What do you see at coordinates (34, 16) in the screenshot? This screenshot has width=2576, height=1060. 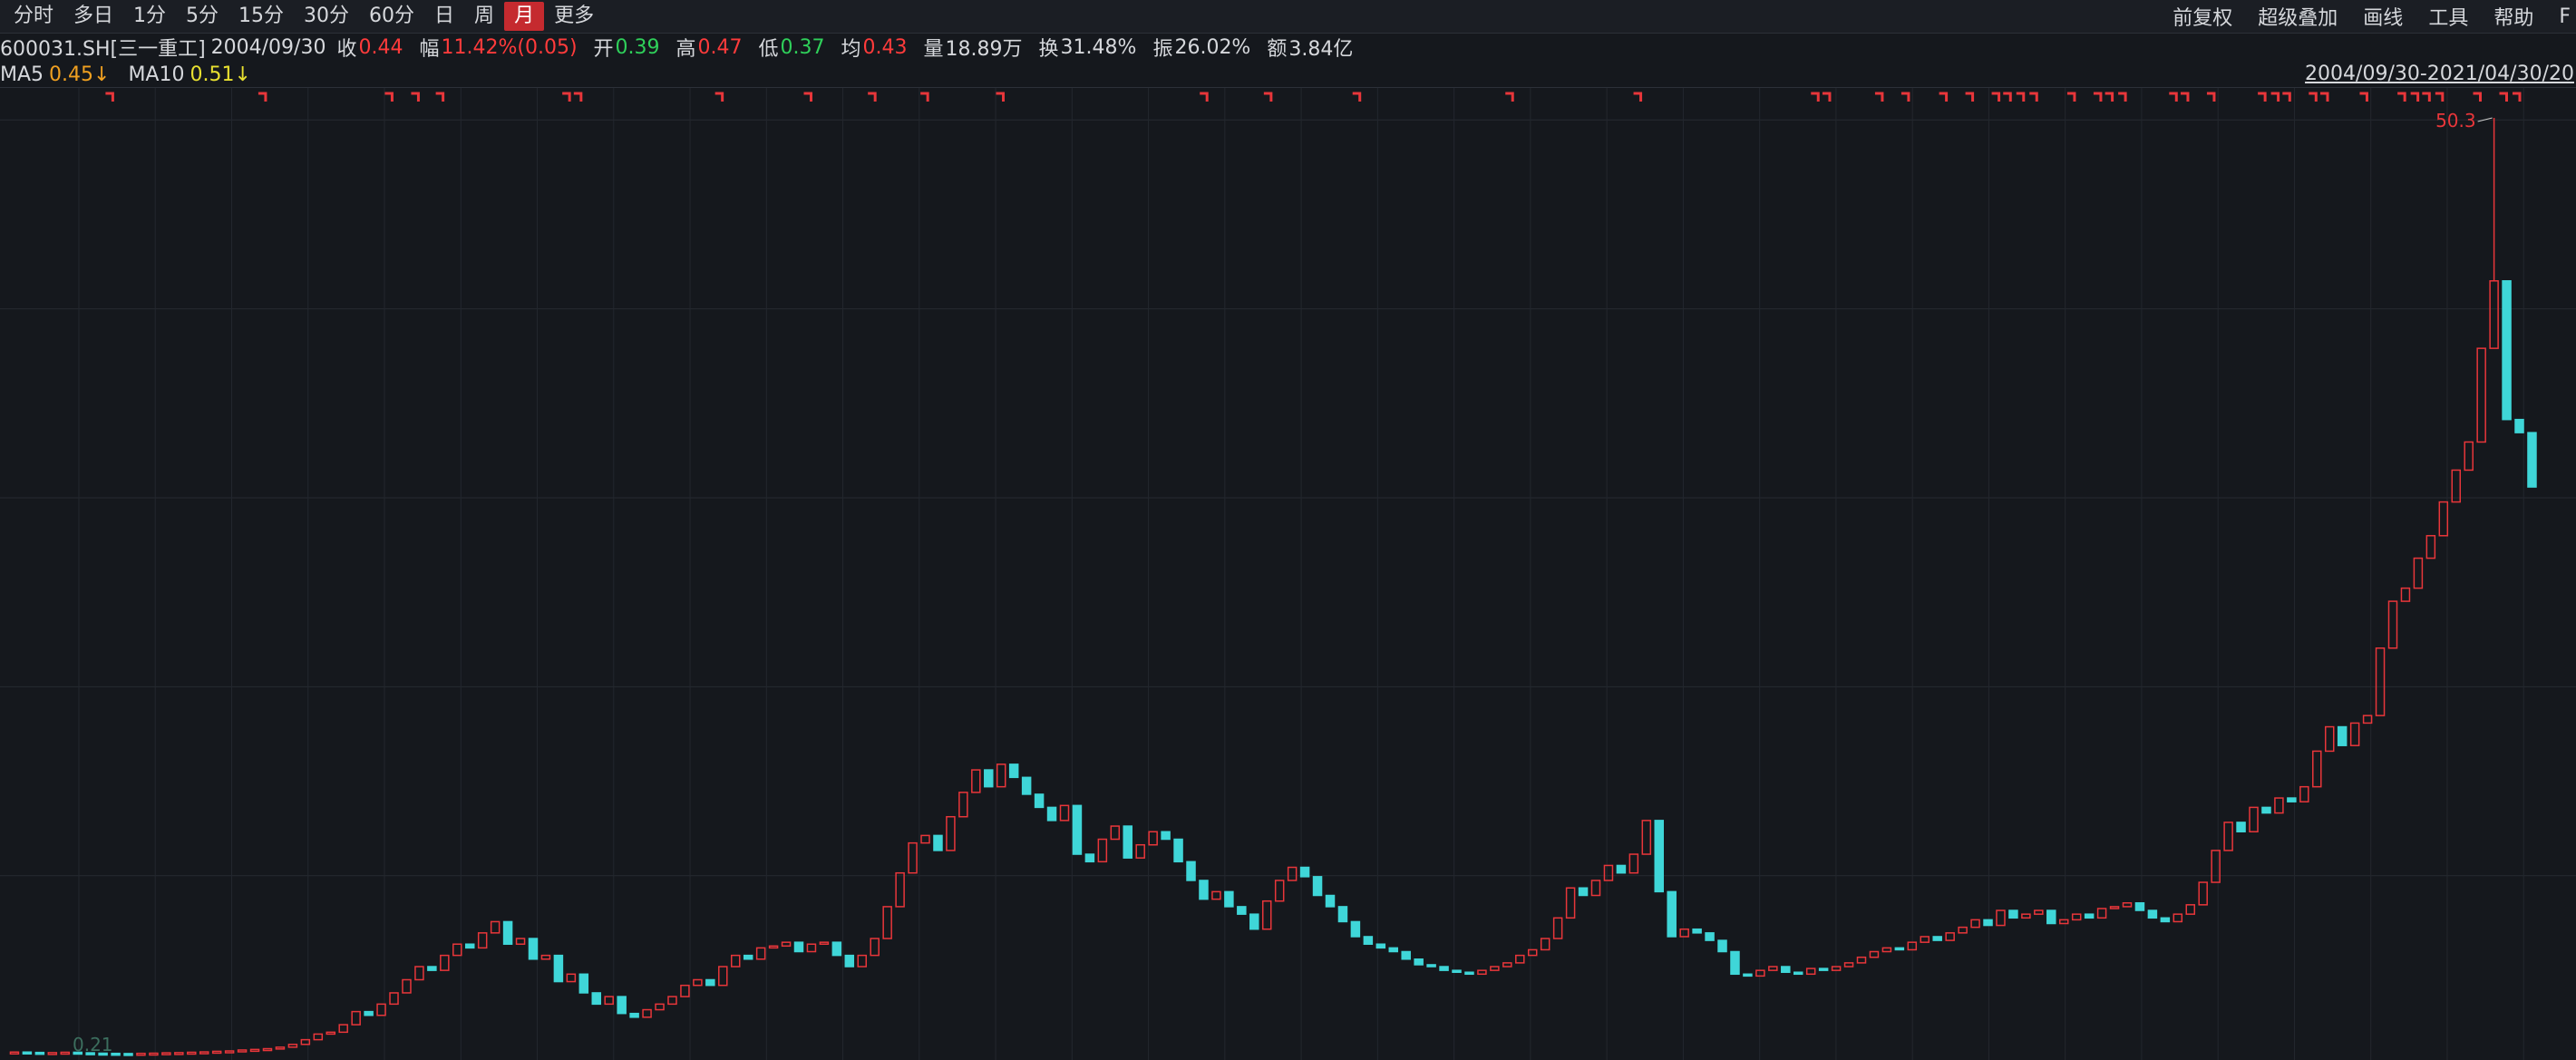 I see `period-tab: 分时` at bounding box center [34, 16].